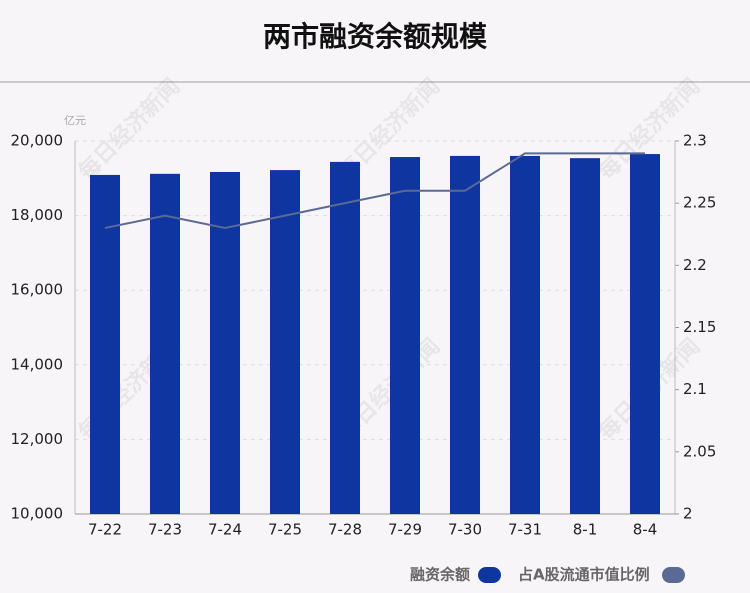 The height and width of the screenshot is (593, 750). Describe the element at coordinates (699, 203) in the screenshot. I see `y2-tick-label: 2.25` at that location.